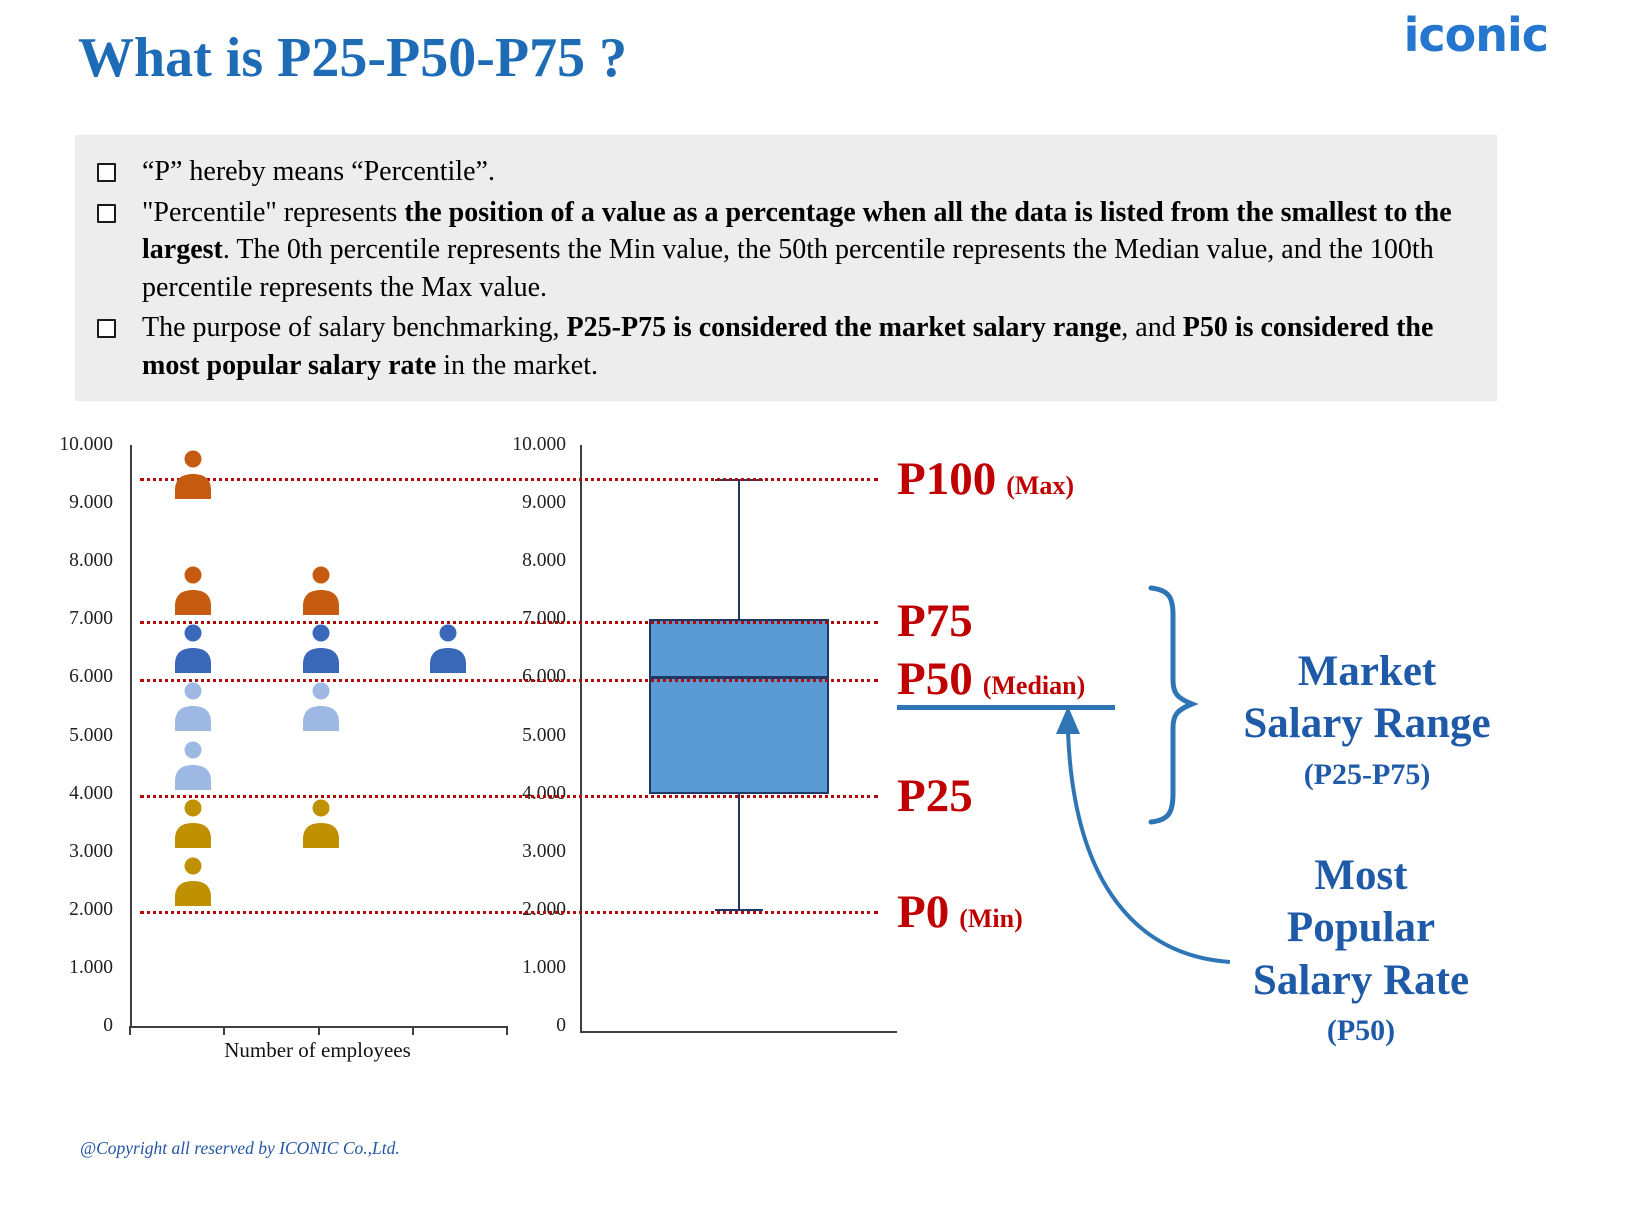 This screenshot has width=1640, height=1230. What do you see at coordinates (561, 1025) in the screenshot?
I see `box-chart-ytick: 0` at bounding box center [561, 1025].